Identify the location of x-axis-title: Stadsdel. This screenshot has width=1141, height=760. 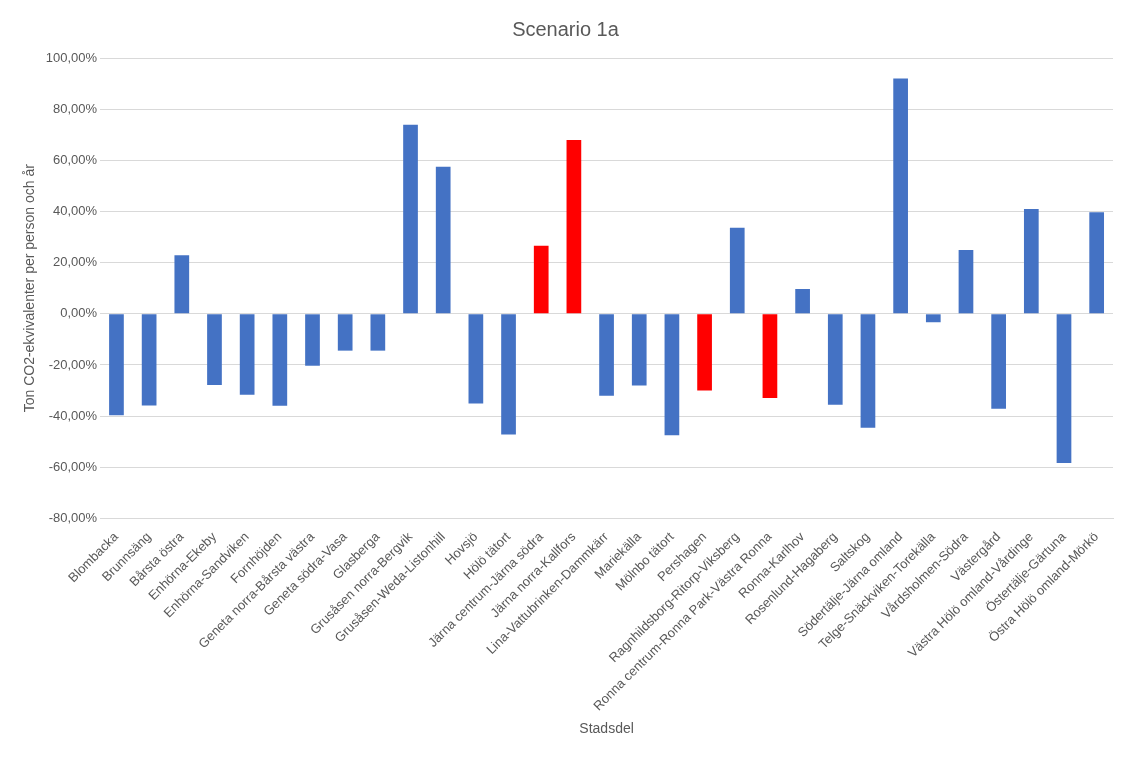
(606, 728).